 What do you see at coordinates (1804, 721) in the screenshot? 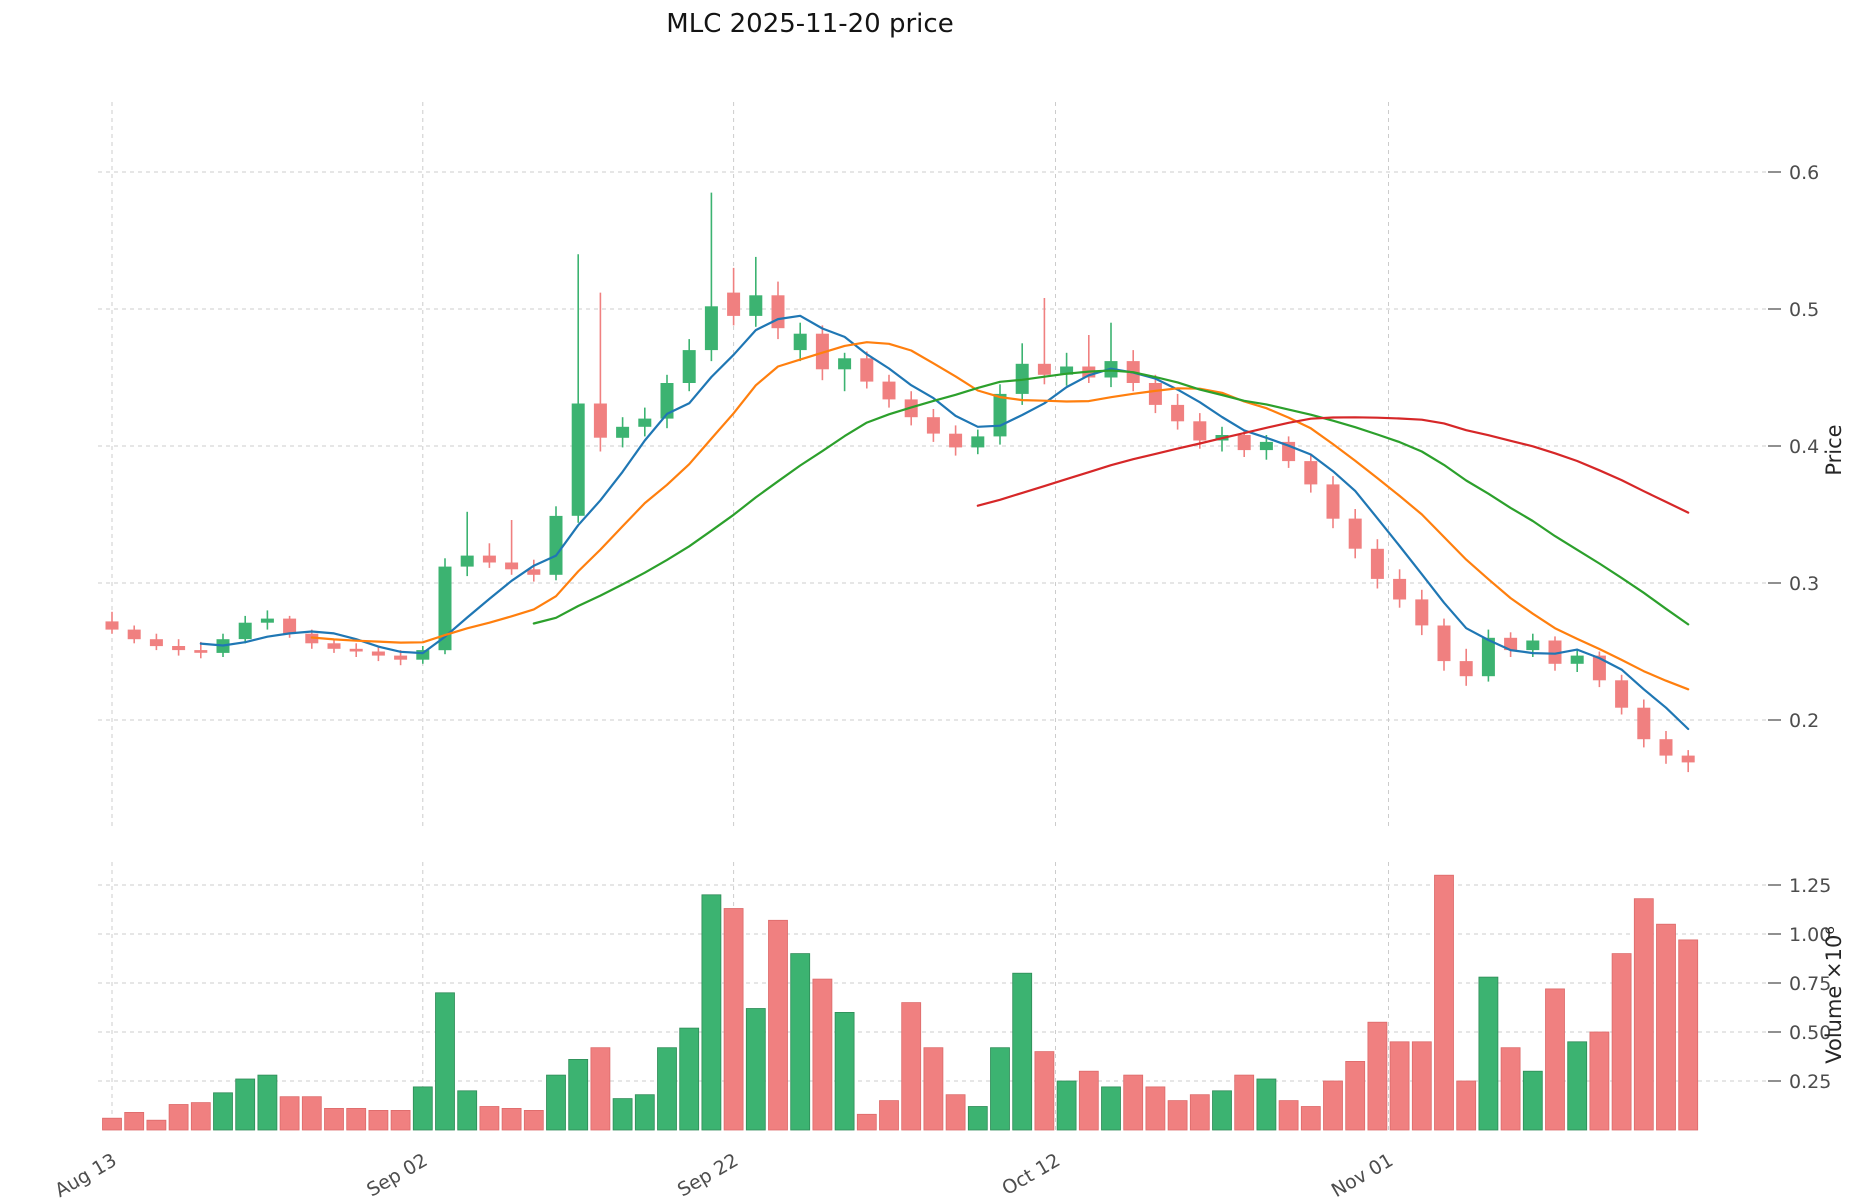
I see `price-tick-label: 0.2` at bounding box center [1804, 721].